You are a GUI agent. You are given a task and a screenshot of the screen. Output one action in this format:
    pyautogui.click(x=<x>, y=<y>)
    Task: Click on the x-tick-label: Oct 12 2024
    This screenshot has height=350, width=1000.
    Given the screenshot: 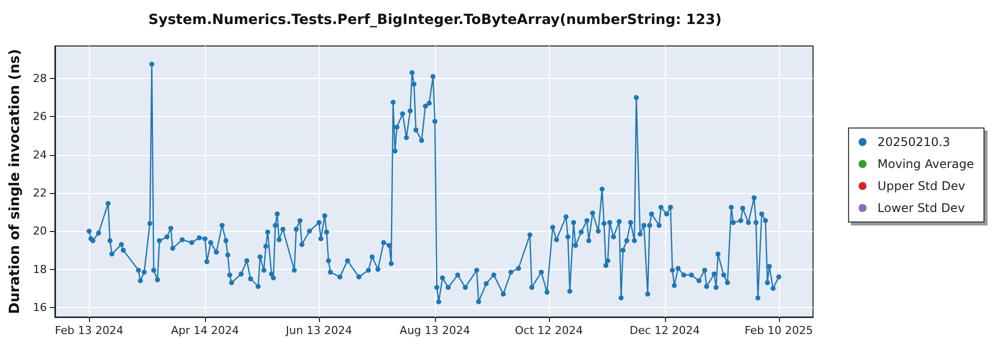 What is the action you would take?
    pyautogui.click(x=548, y=330)
    